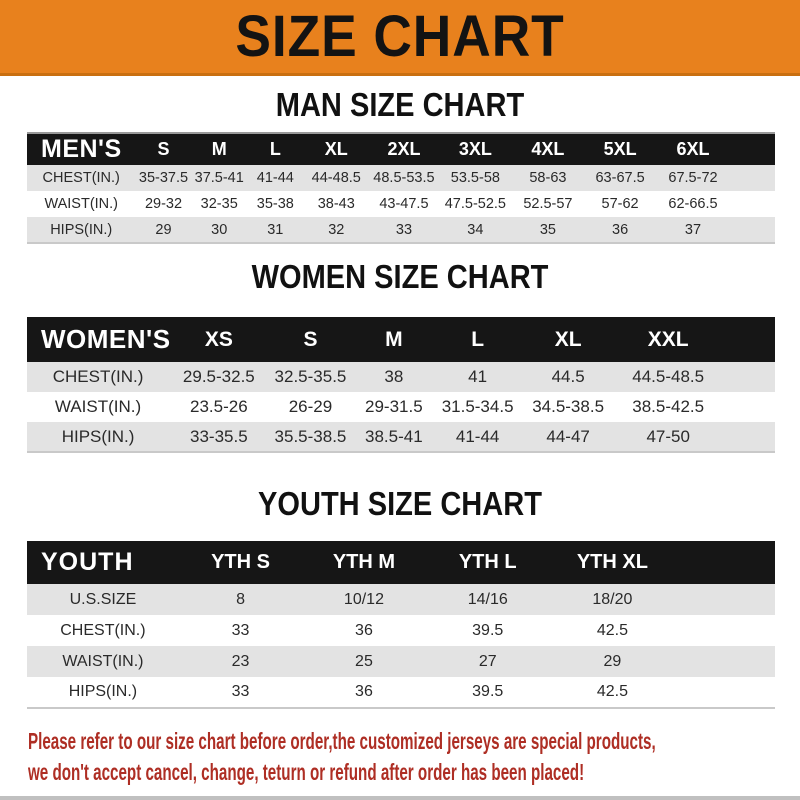  Describe the element at coordinates (218, 339) in the screenshot. I see `size-column-header: XS` at that location.